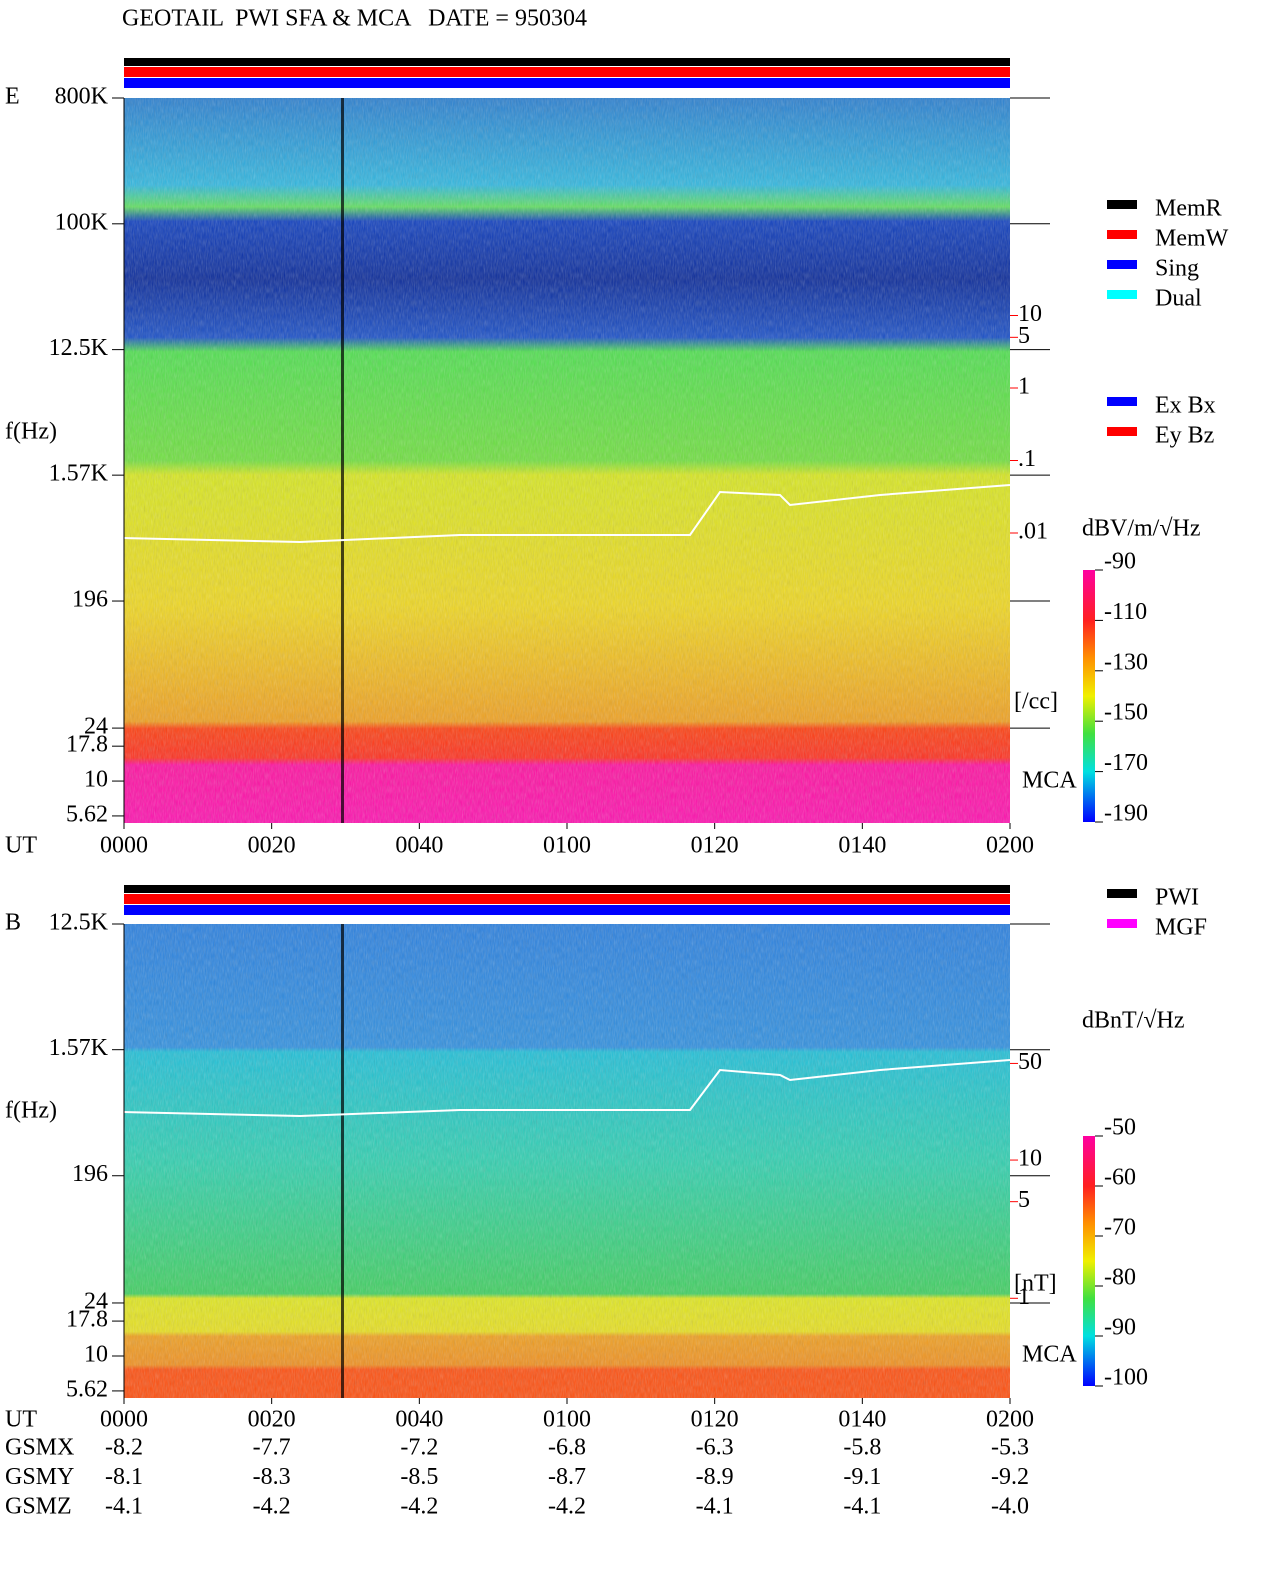 This screenshot has height=1593, width=1280. I want to click on orbit-value: -6.8, so click(567, 1448).